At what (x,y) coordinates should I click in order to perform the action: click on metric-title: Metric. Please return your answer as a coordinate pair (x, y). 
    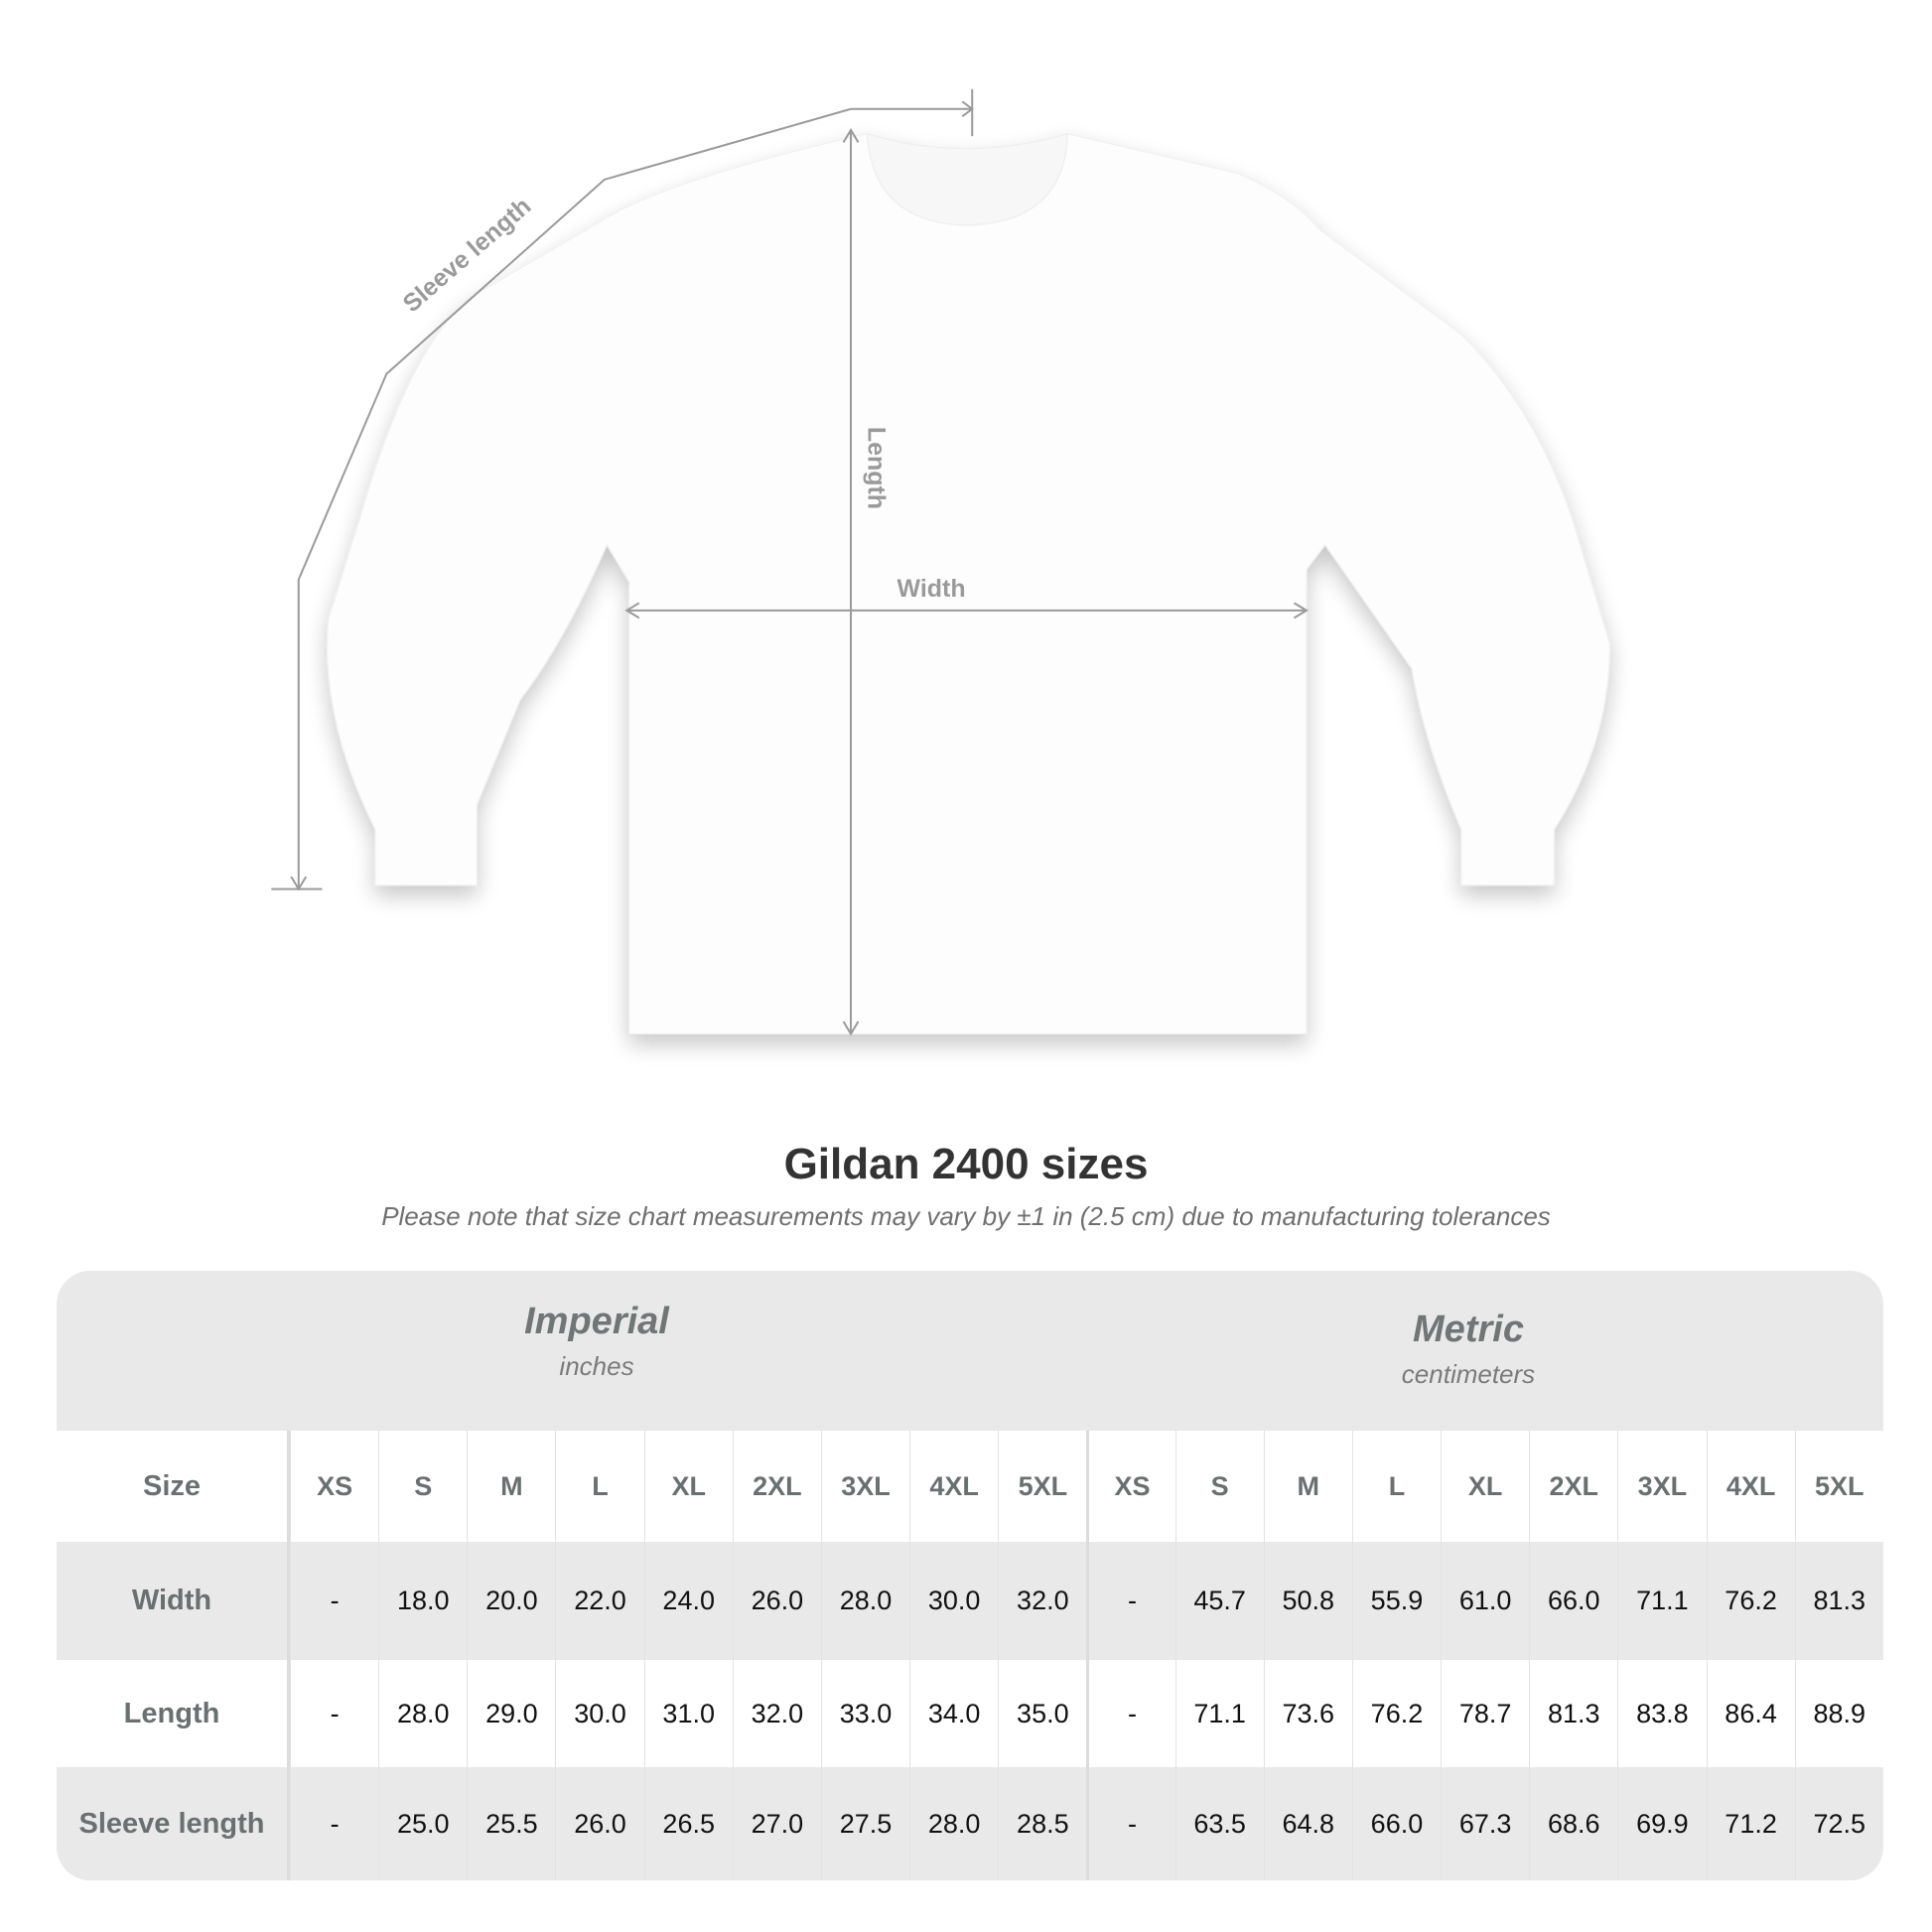
    Looking at the image, I should click on (1469, 1329).